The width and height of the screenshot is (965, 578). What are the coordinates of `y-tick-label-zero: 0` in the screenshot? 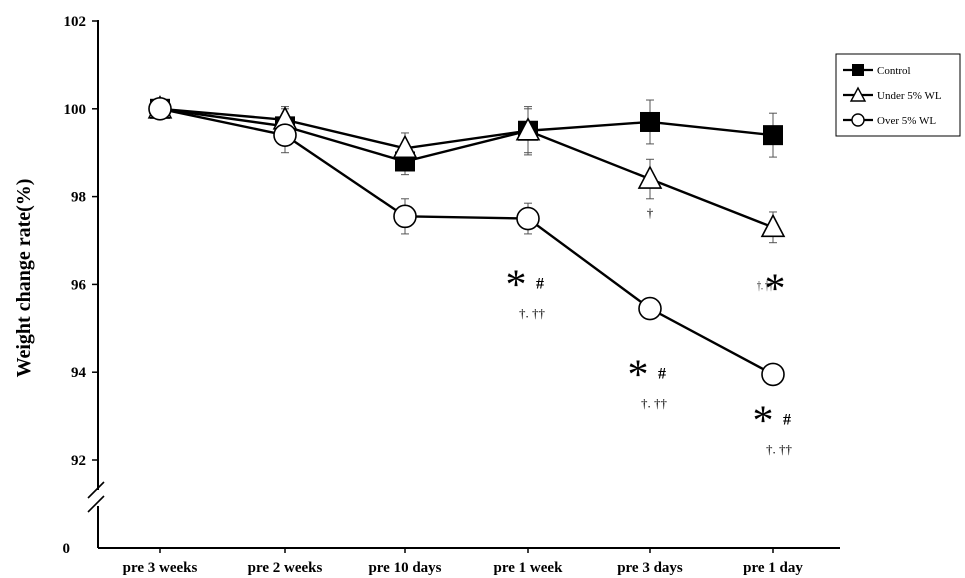 It's located at (67, 549).